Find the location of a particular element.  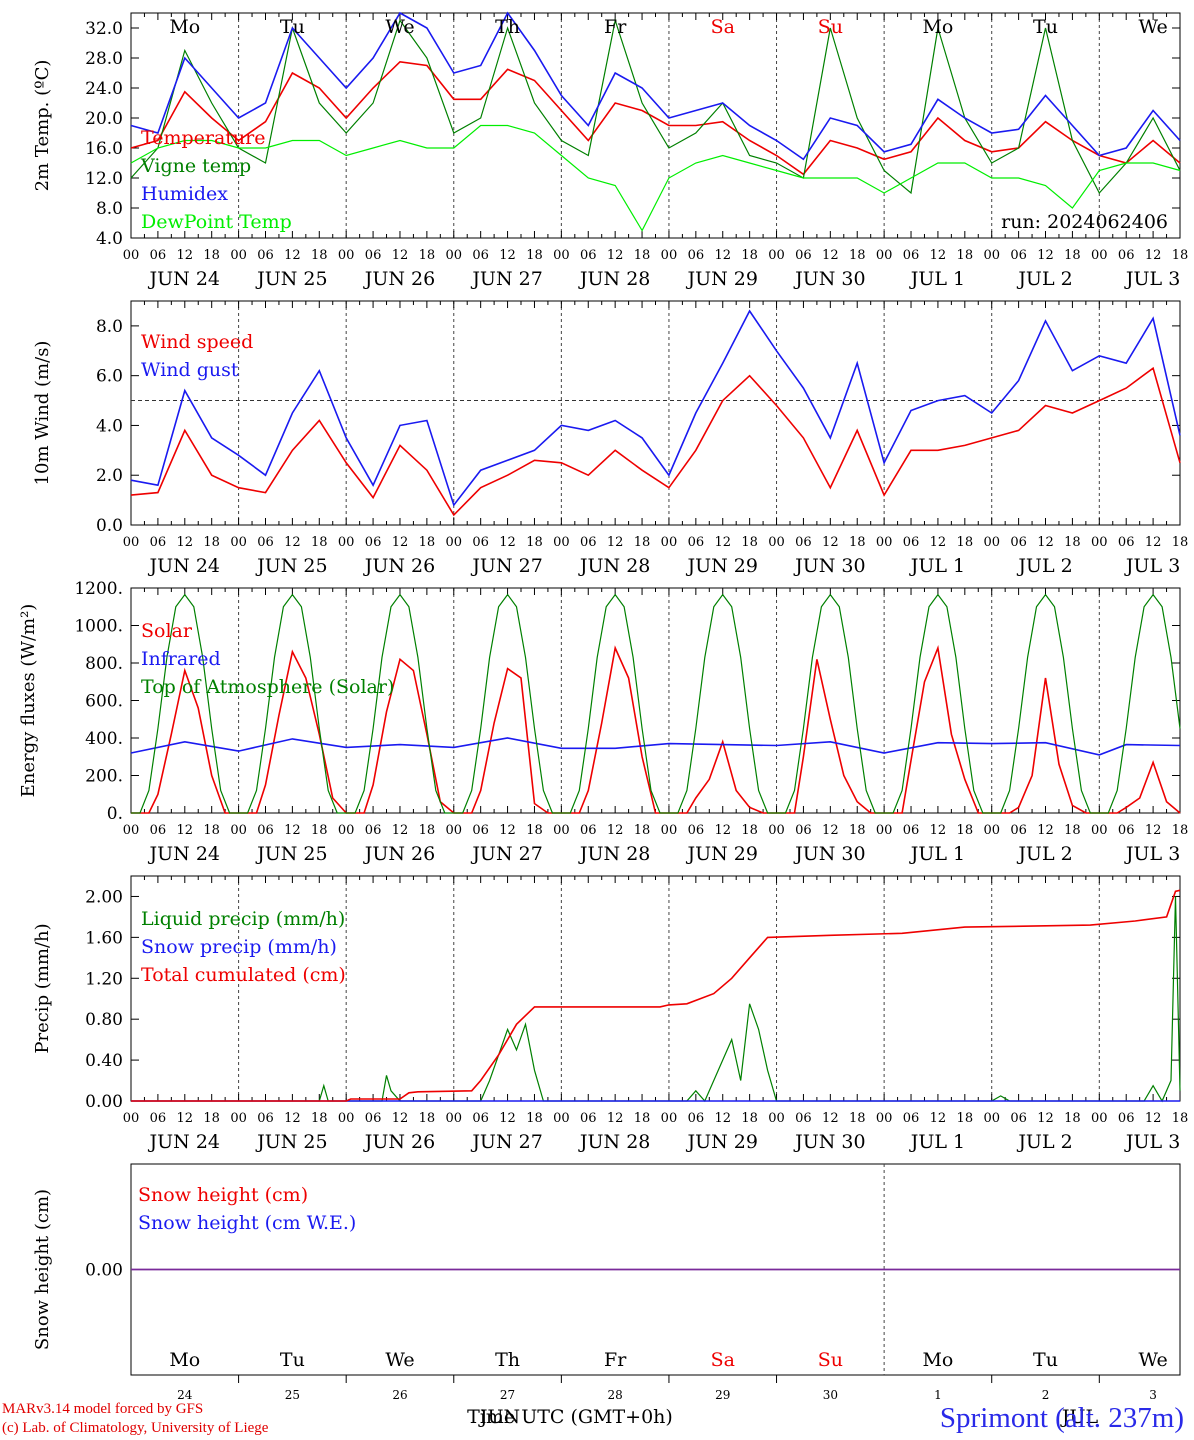

month-label: JUL is located at coordinates (1079, 1417).